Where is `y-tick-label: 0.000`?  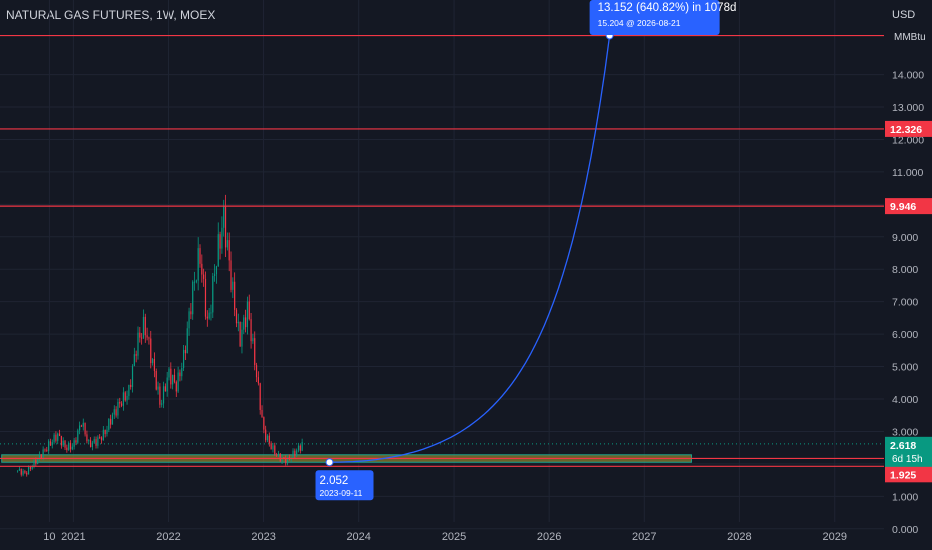
y-tick-label: 0.000 is located at coordinates (905, 530).